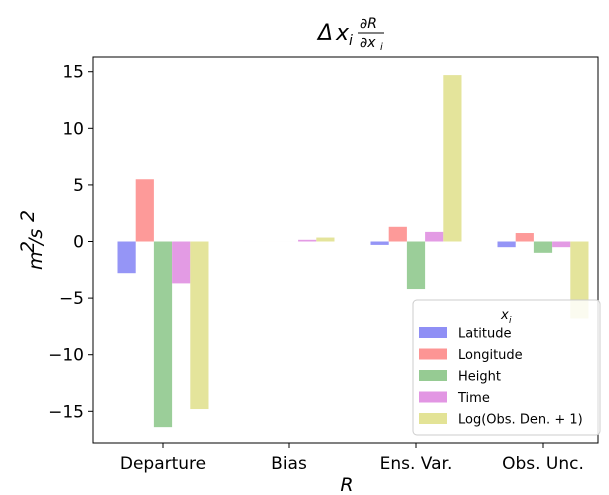 The image size is (609, 495). Describe the element at coordinates (524, 237) in the screenshot. I see `bar-longitude-obs-unc` at that location.